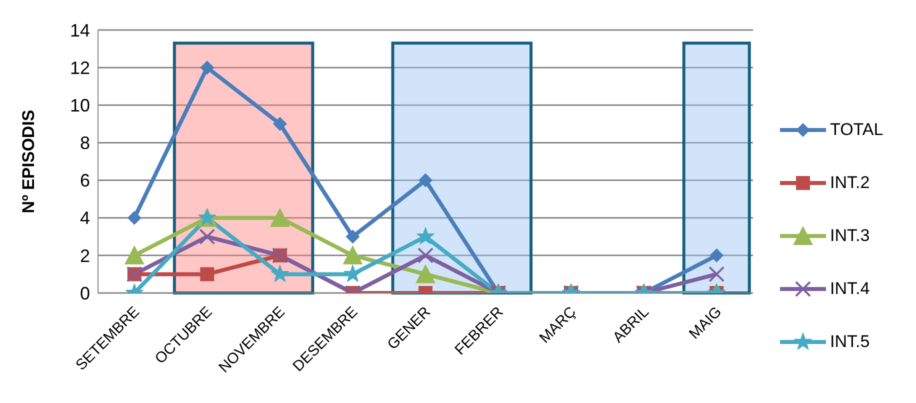 The image size is (916, 403). I want to click on y-tick-label: 12, so click(80, 68).